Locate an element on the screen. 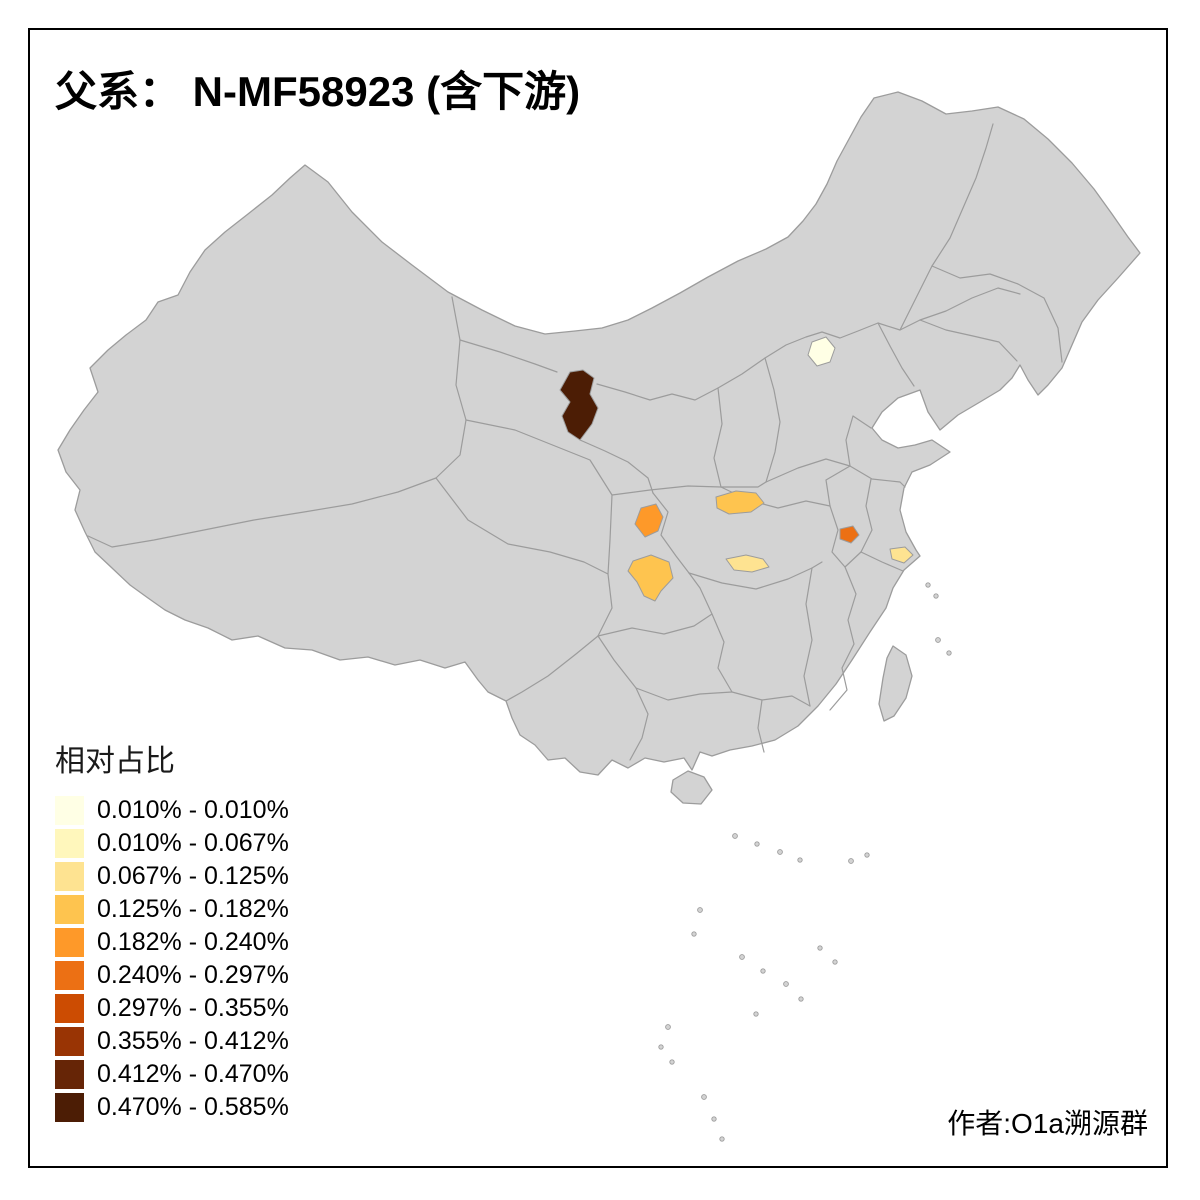  legend-item: 0.182% - 0.240% is located at coordinates (172, 942).